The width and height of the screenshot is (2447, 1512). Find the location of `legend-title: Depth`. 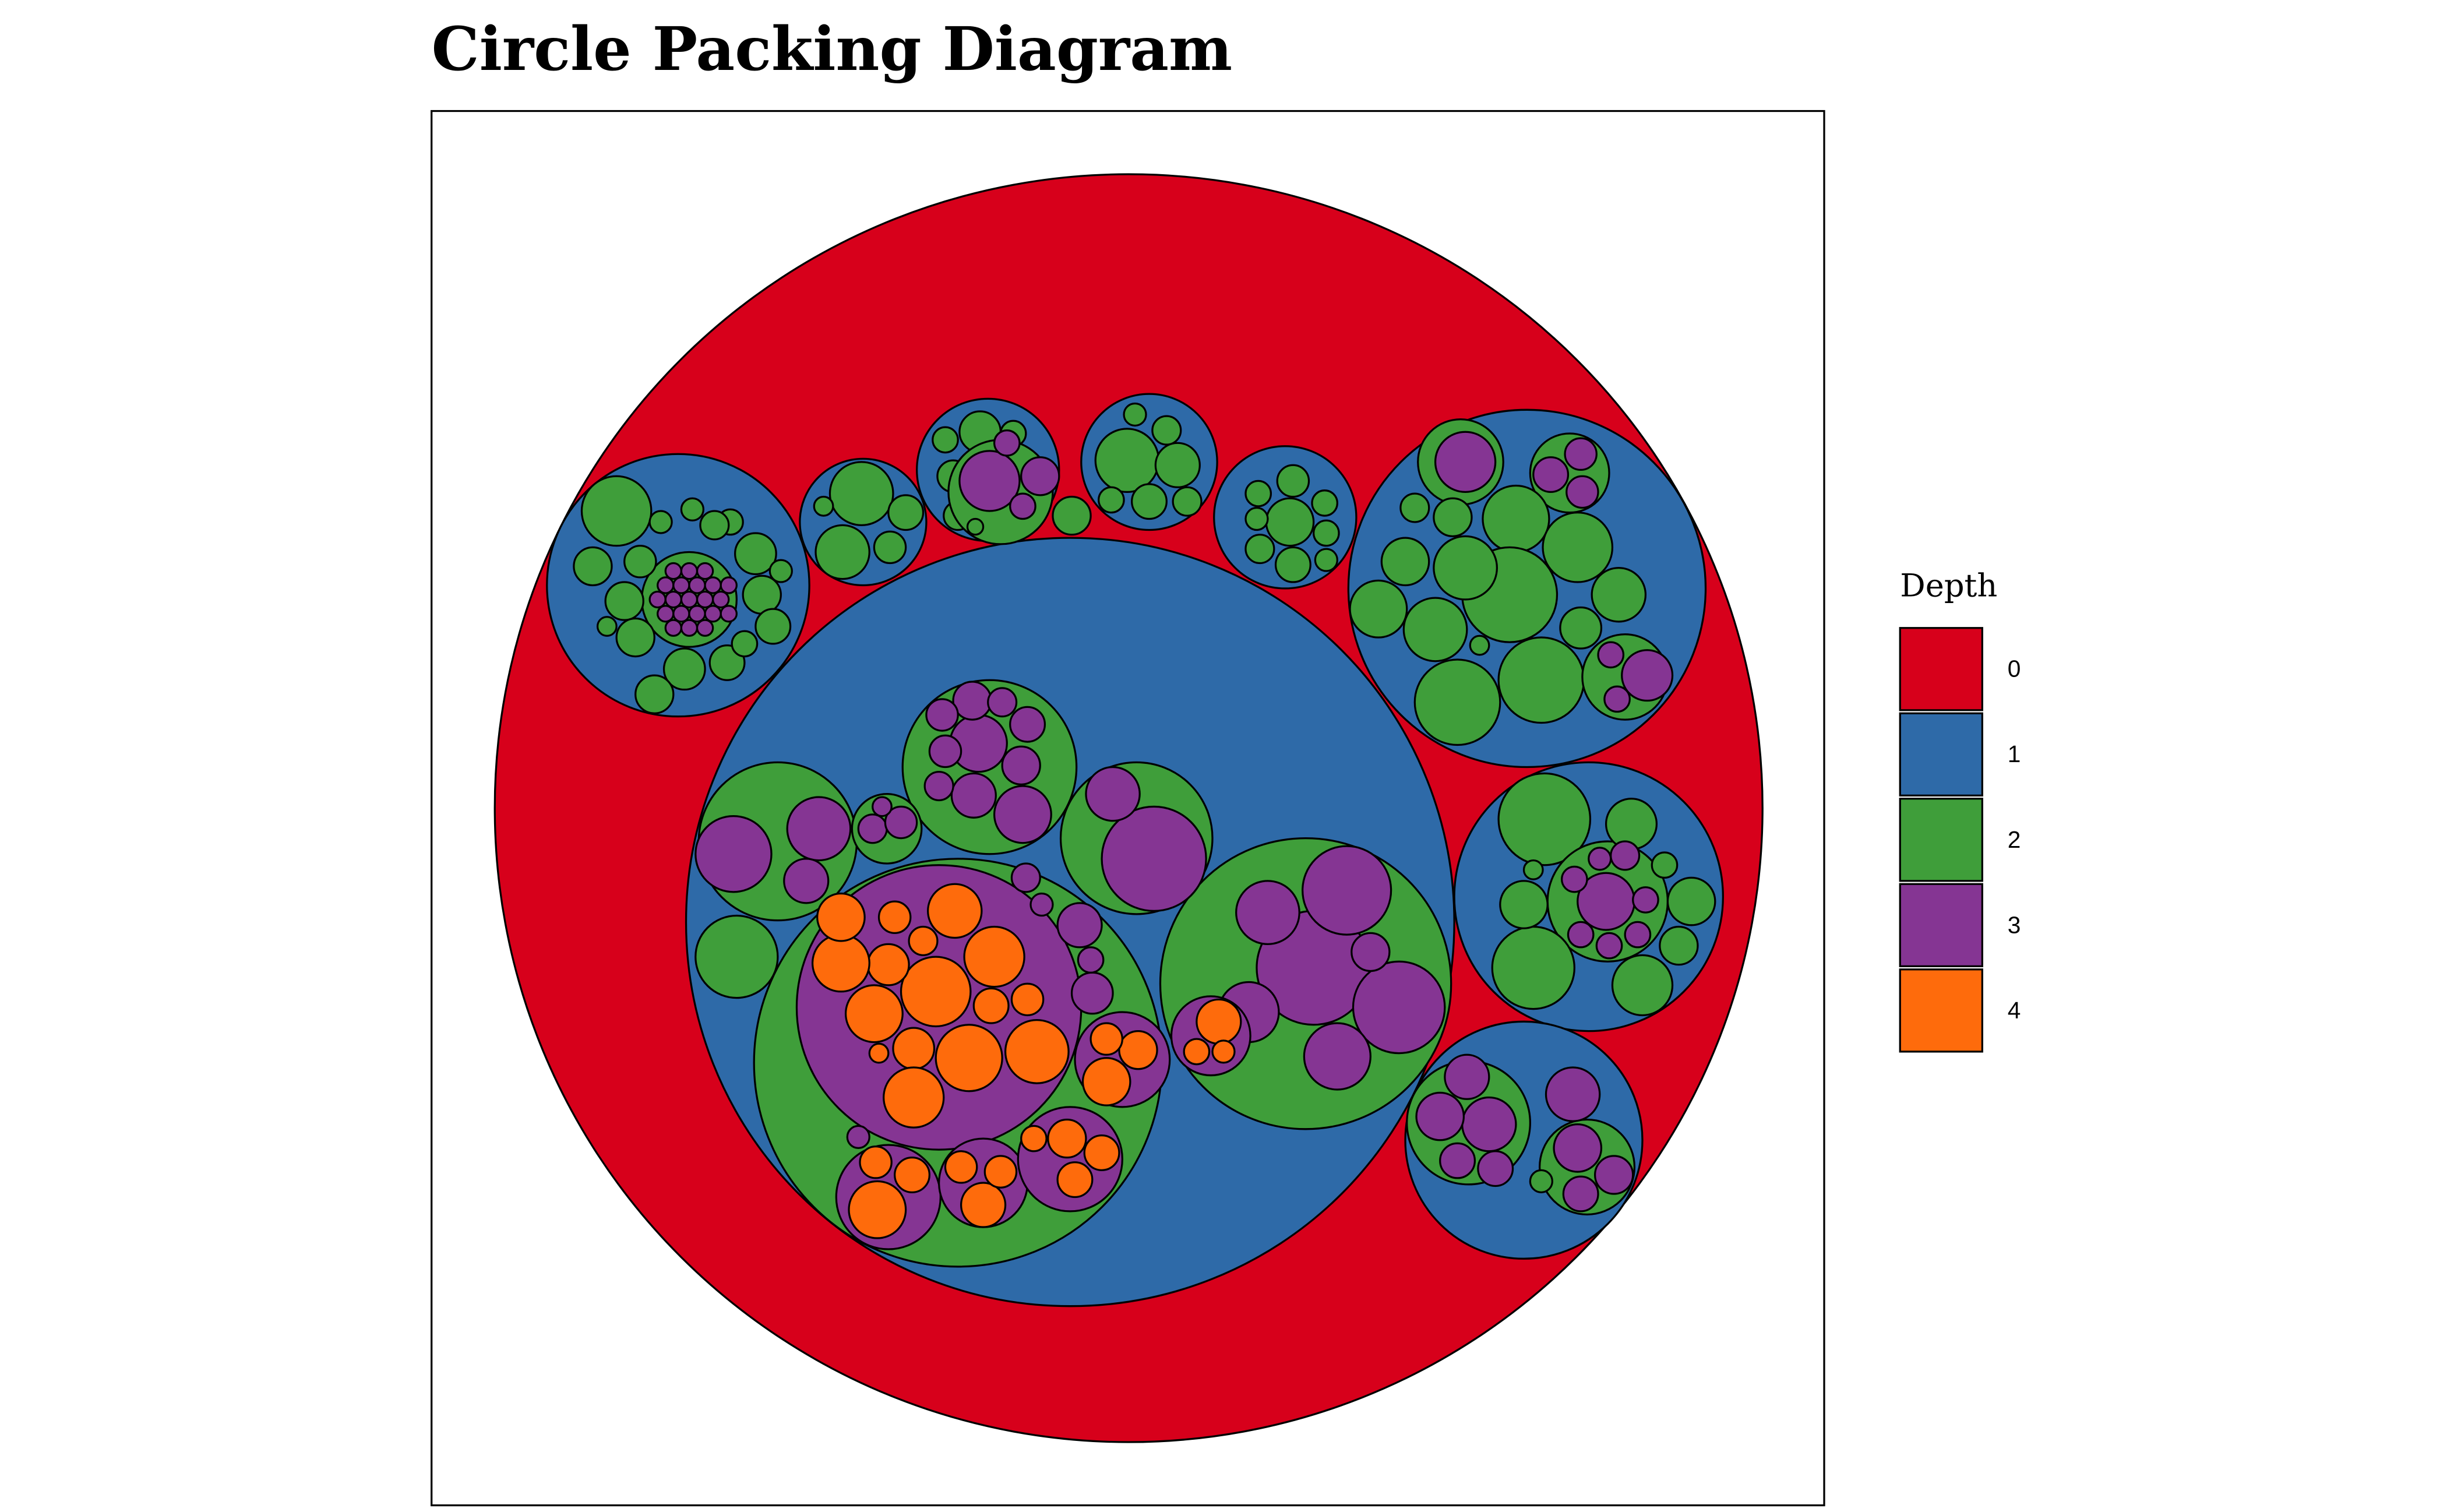

legend-title: Depth is located at coordinates (1948, 585).